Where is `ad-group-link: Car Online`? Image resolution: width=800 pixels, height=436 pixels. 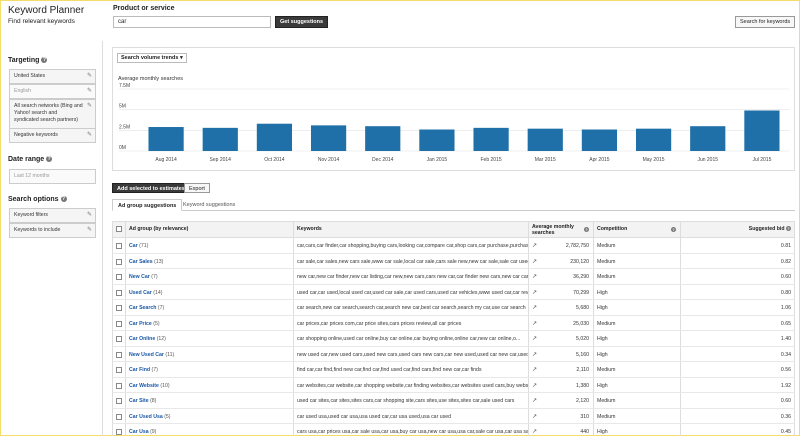 ad-group-link: Car Online is located at coordinates (142, 339).